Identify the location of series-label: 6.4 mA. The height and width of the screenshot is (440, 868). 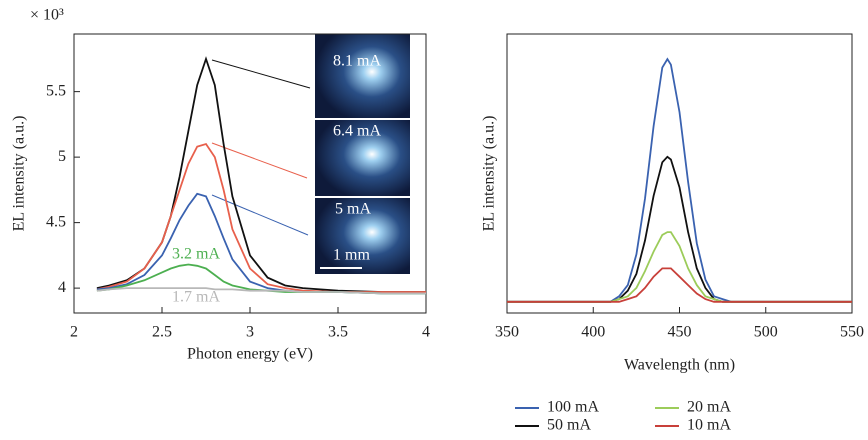
(357, 131).